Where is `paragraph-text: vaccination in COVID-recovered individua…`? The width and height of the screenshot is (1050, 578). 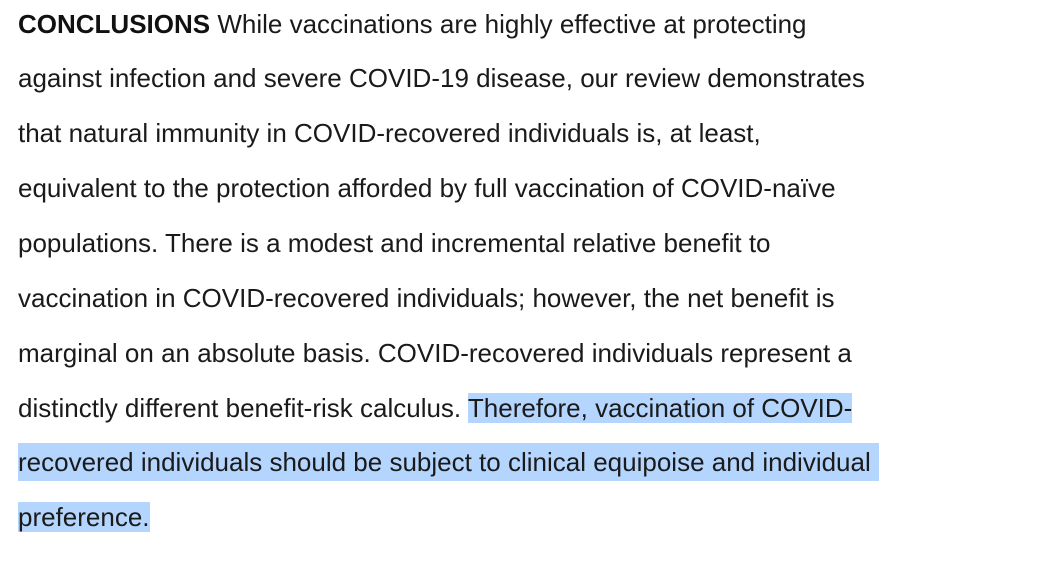
paragraph-text: vaccination in COVID-recovered individua… is located at coordinates (426, 298).